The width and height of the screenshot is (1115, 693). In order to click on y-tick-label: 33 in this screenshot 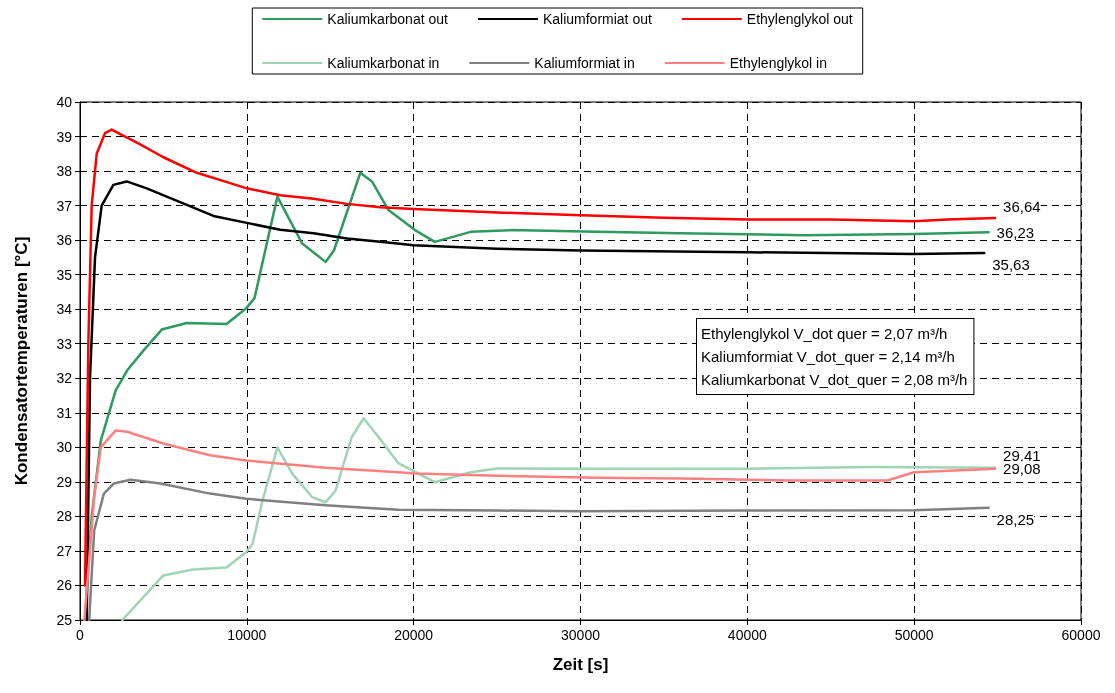, I will do `click(64, 343)`.